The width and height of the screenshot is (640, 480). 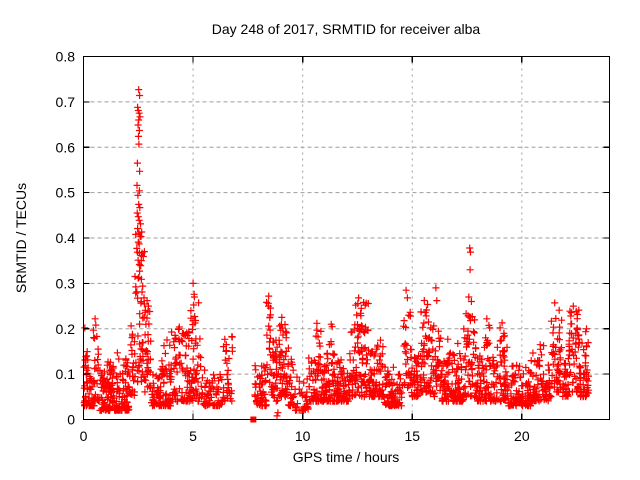 What do you see at coordinates (21, 238) in the screenshot?
I see `y-axis-label: SRMTID / TECUs` at bounding box center [21, 238].